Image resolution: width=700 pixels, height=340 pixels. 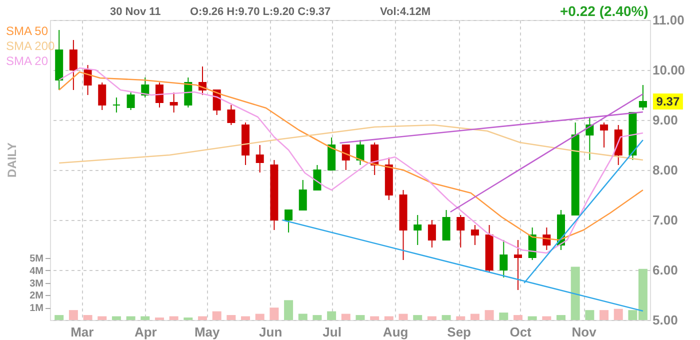 I want to click on x-tick-label: Jul, so click(x=332, y=332).